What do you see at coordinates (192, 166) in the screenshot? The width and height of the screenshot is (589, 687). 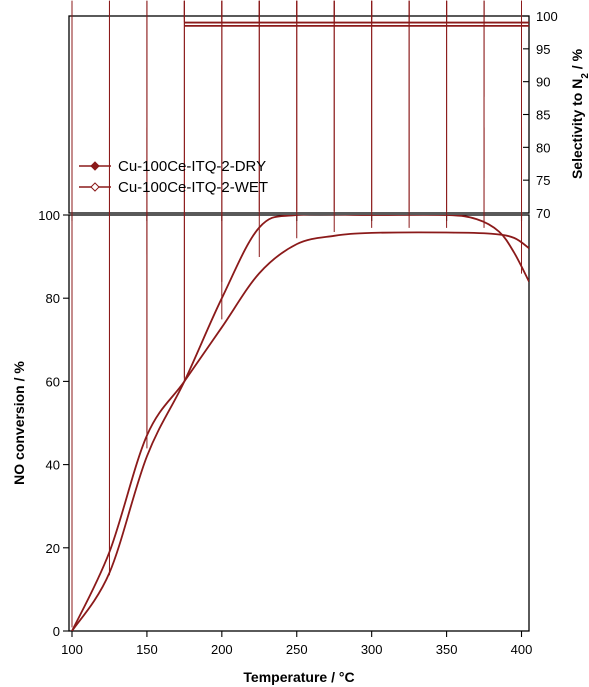 I see `legend-label-dry: Cu-100Ce-ITQ-2-DRY` at bounding box center [192, 166].